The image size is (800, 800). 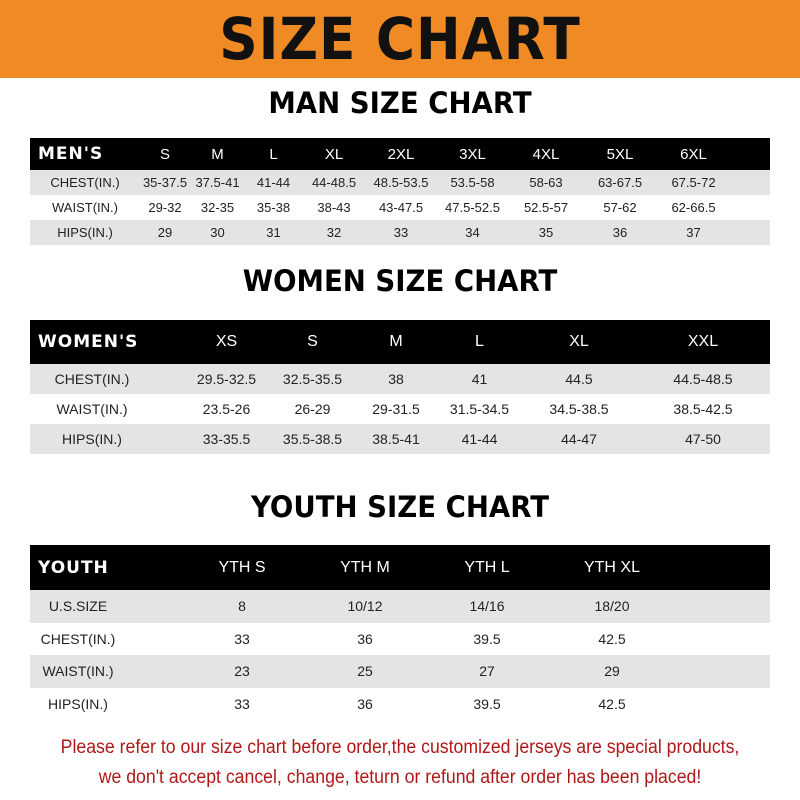 What do you see at coordinates (334, 182) in the screenshot?
I see `table-cell: 44-48.5` at bounding box center [334, 182].